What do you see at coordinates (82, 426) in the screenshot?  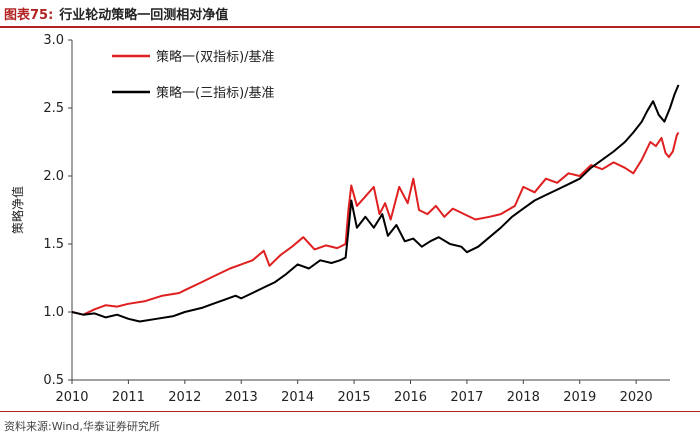 I see `source-note: 资料来源:Wind,华泰证券研究所` at bounding box center [82, 426].